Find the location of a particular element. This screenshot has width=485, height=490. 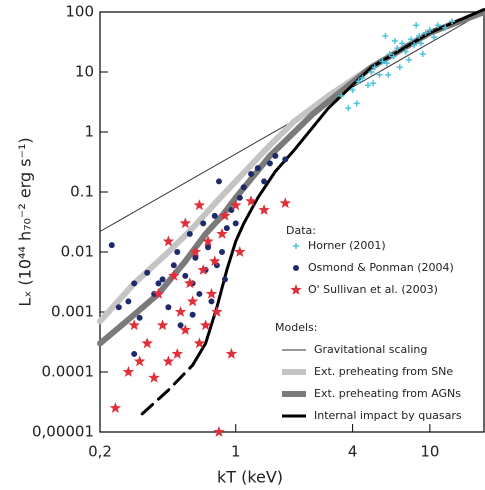

y-tick-label: 0.1 is located at coordinates (82, 192).